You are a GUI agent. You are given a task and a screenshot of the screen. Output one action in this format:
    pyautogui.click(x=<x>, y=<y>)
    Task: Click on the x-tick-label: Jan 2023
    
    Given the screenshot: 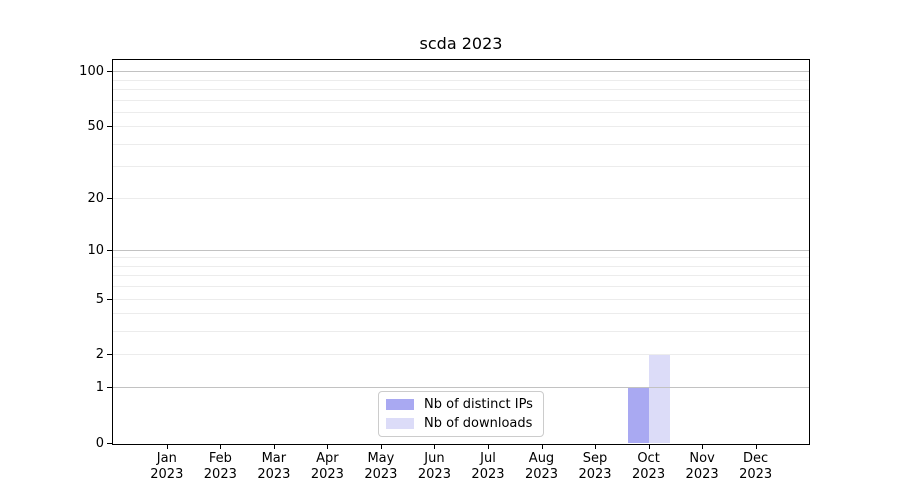 What is the action you would take?
    pyautogui.click(x=167, y=467)
    